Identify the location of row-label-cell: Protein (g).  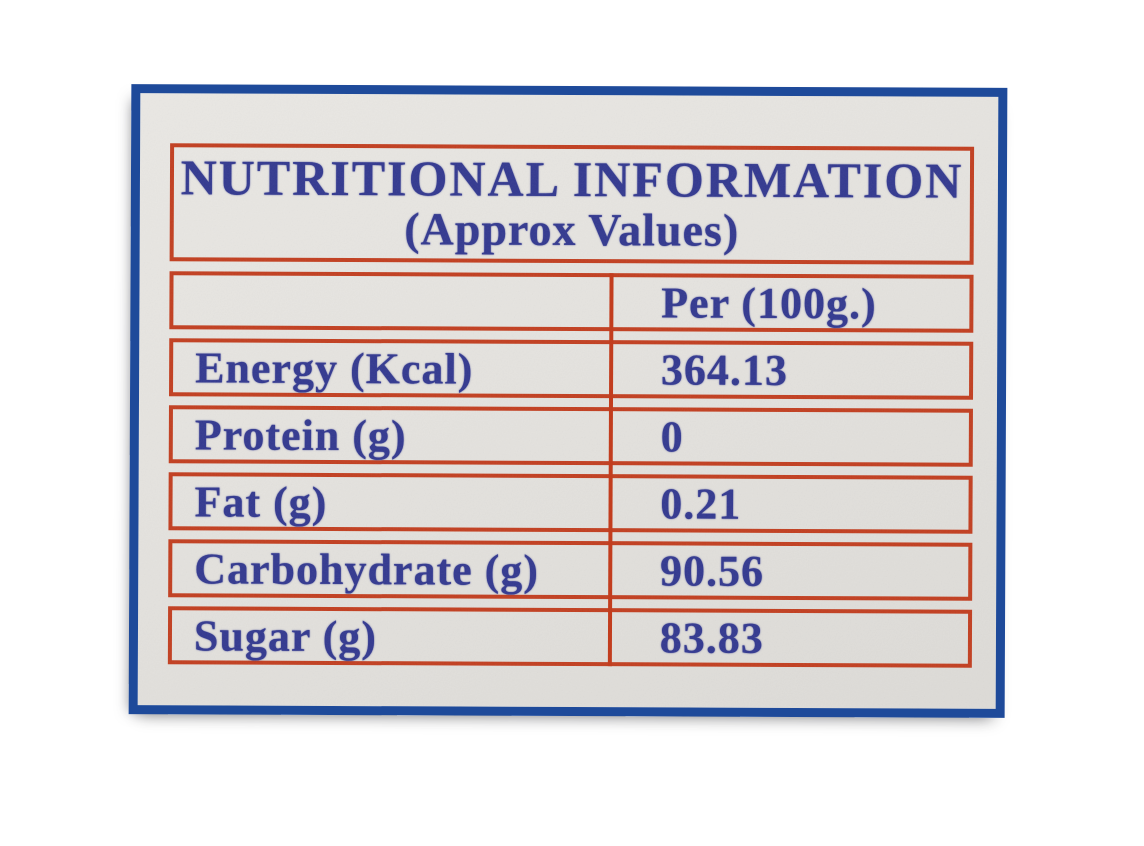
(300, 434).